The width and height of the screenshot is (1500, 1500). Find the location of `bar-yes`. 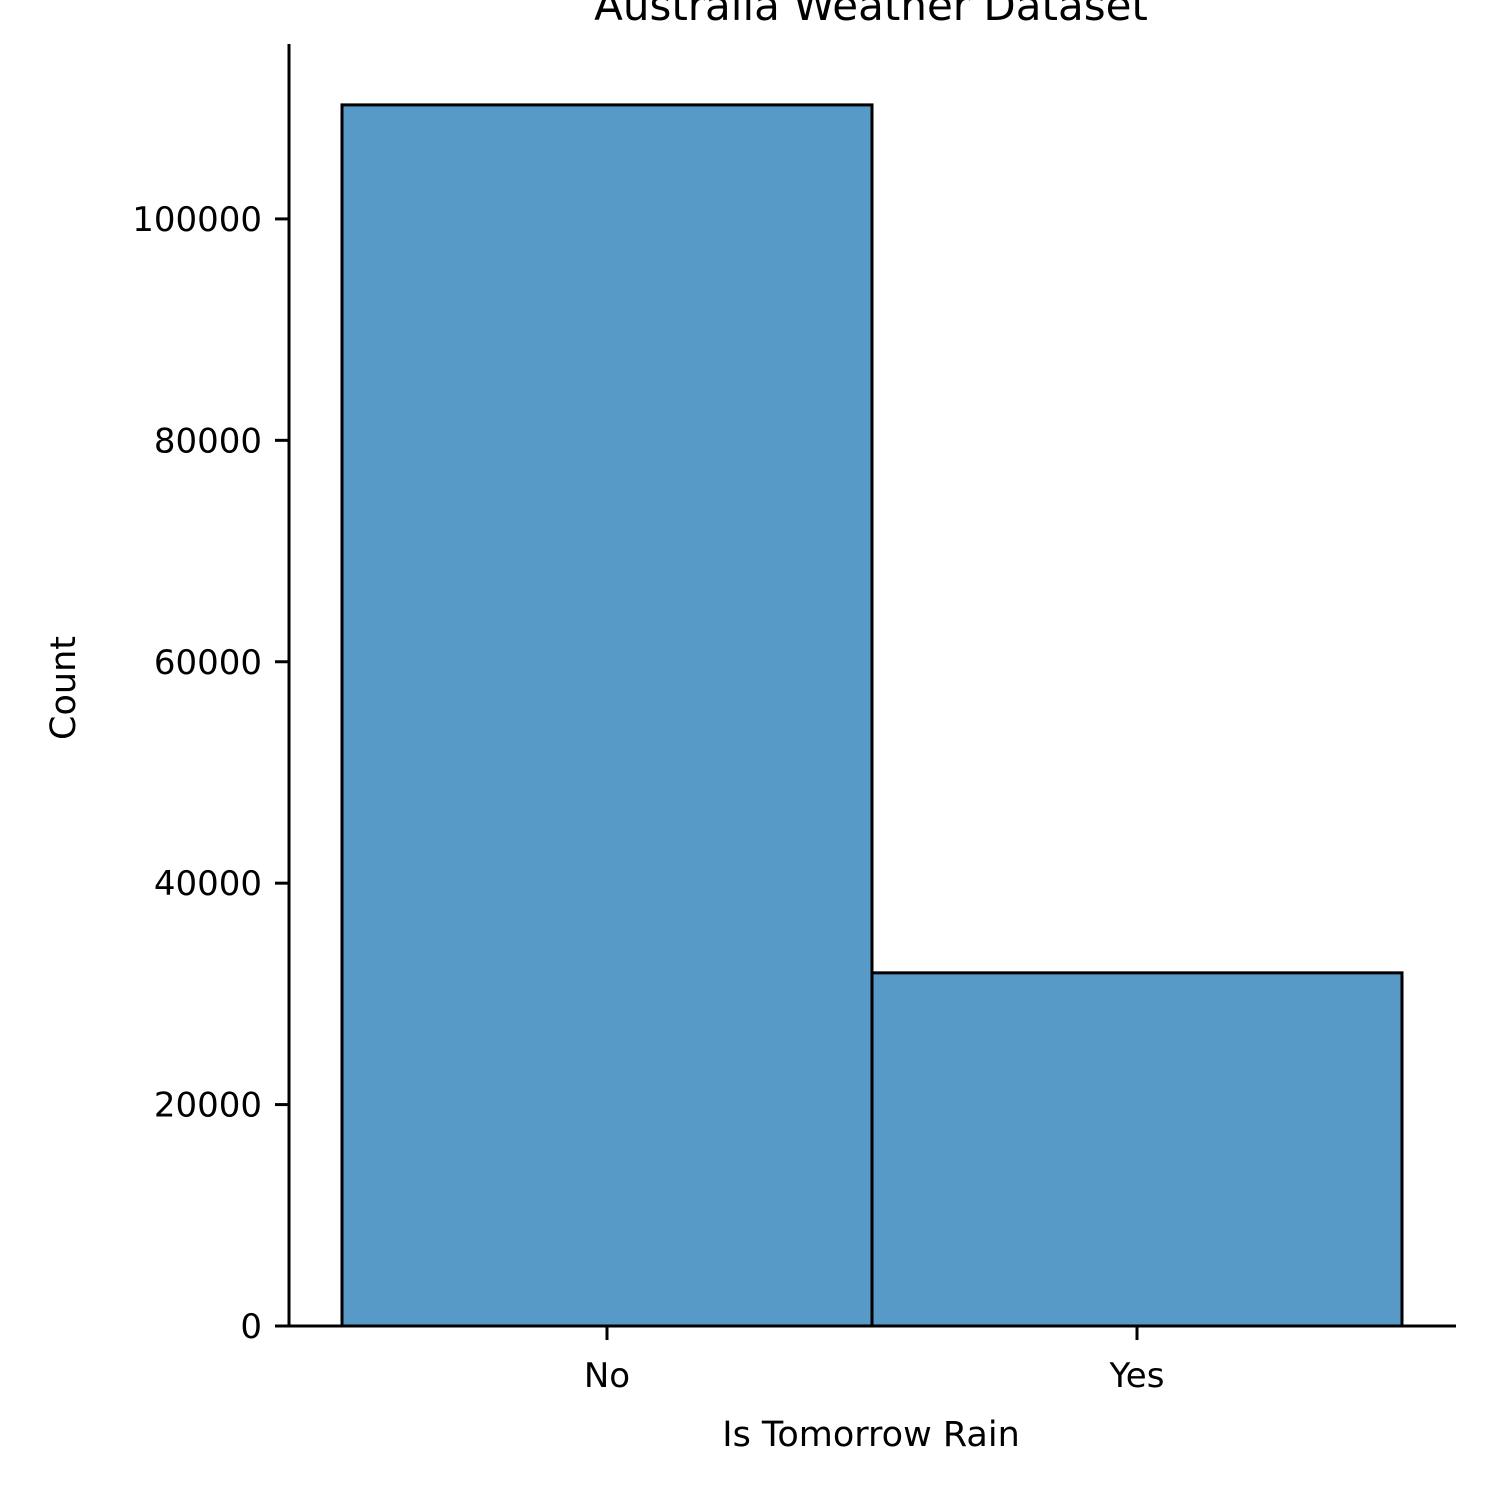

bar-yes is located at coordinates (1137, 1149).